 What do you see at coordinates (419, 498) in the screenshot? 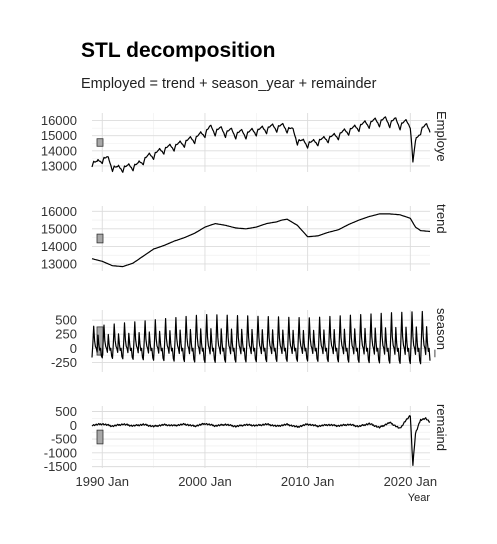
I see `x-axis-title: Year` at bounding box center [419, 498].